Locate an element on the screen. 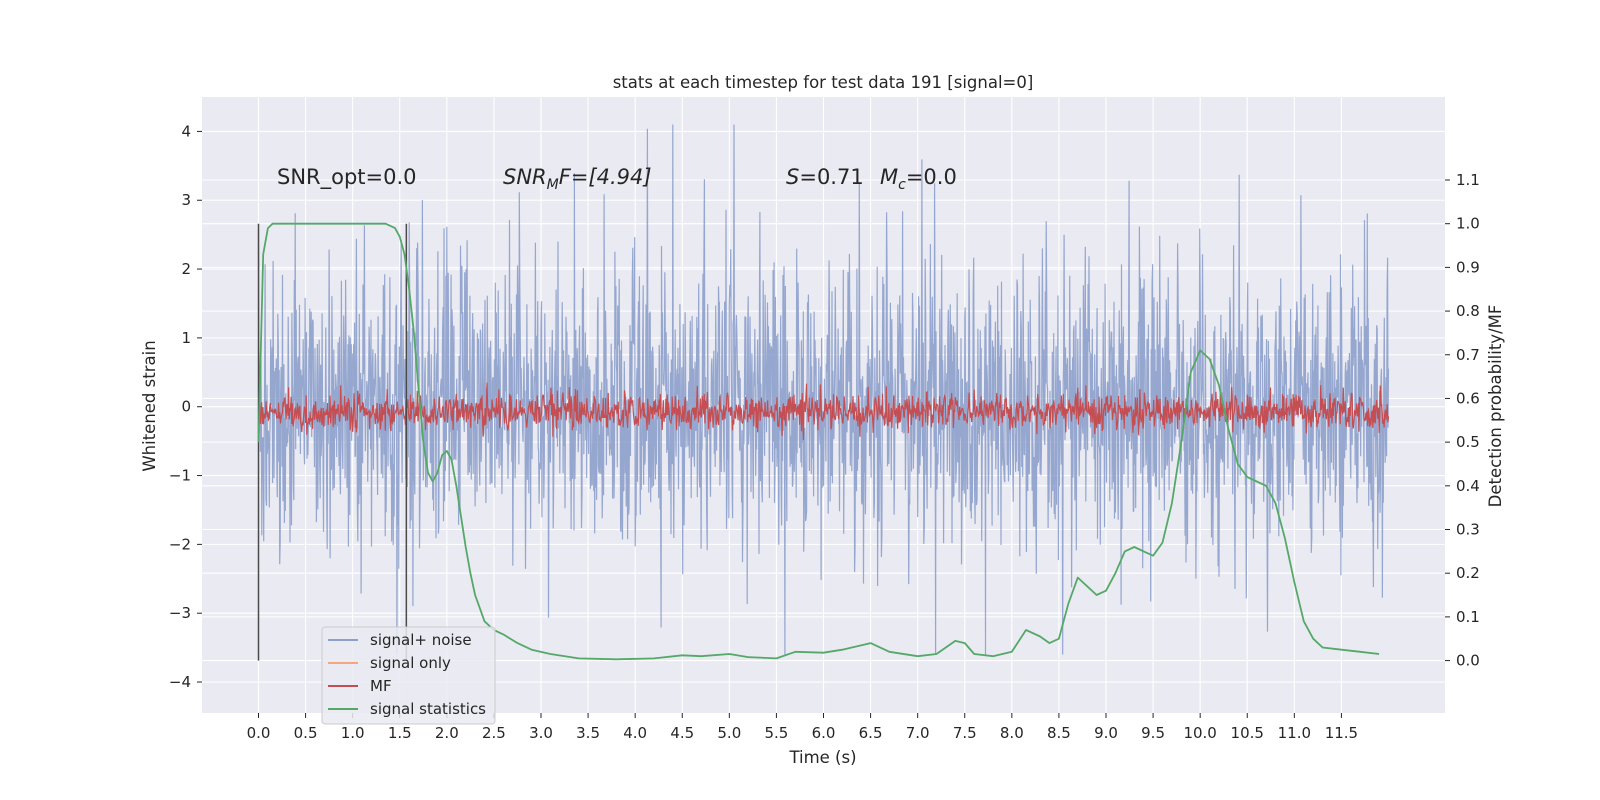 This screenshot has width=1600, height=800. x-axis-label: Time (s) is located at coordinates (822, 757).